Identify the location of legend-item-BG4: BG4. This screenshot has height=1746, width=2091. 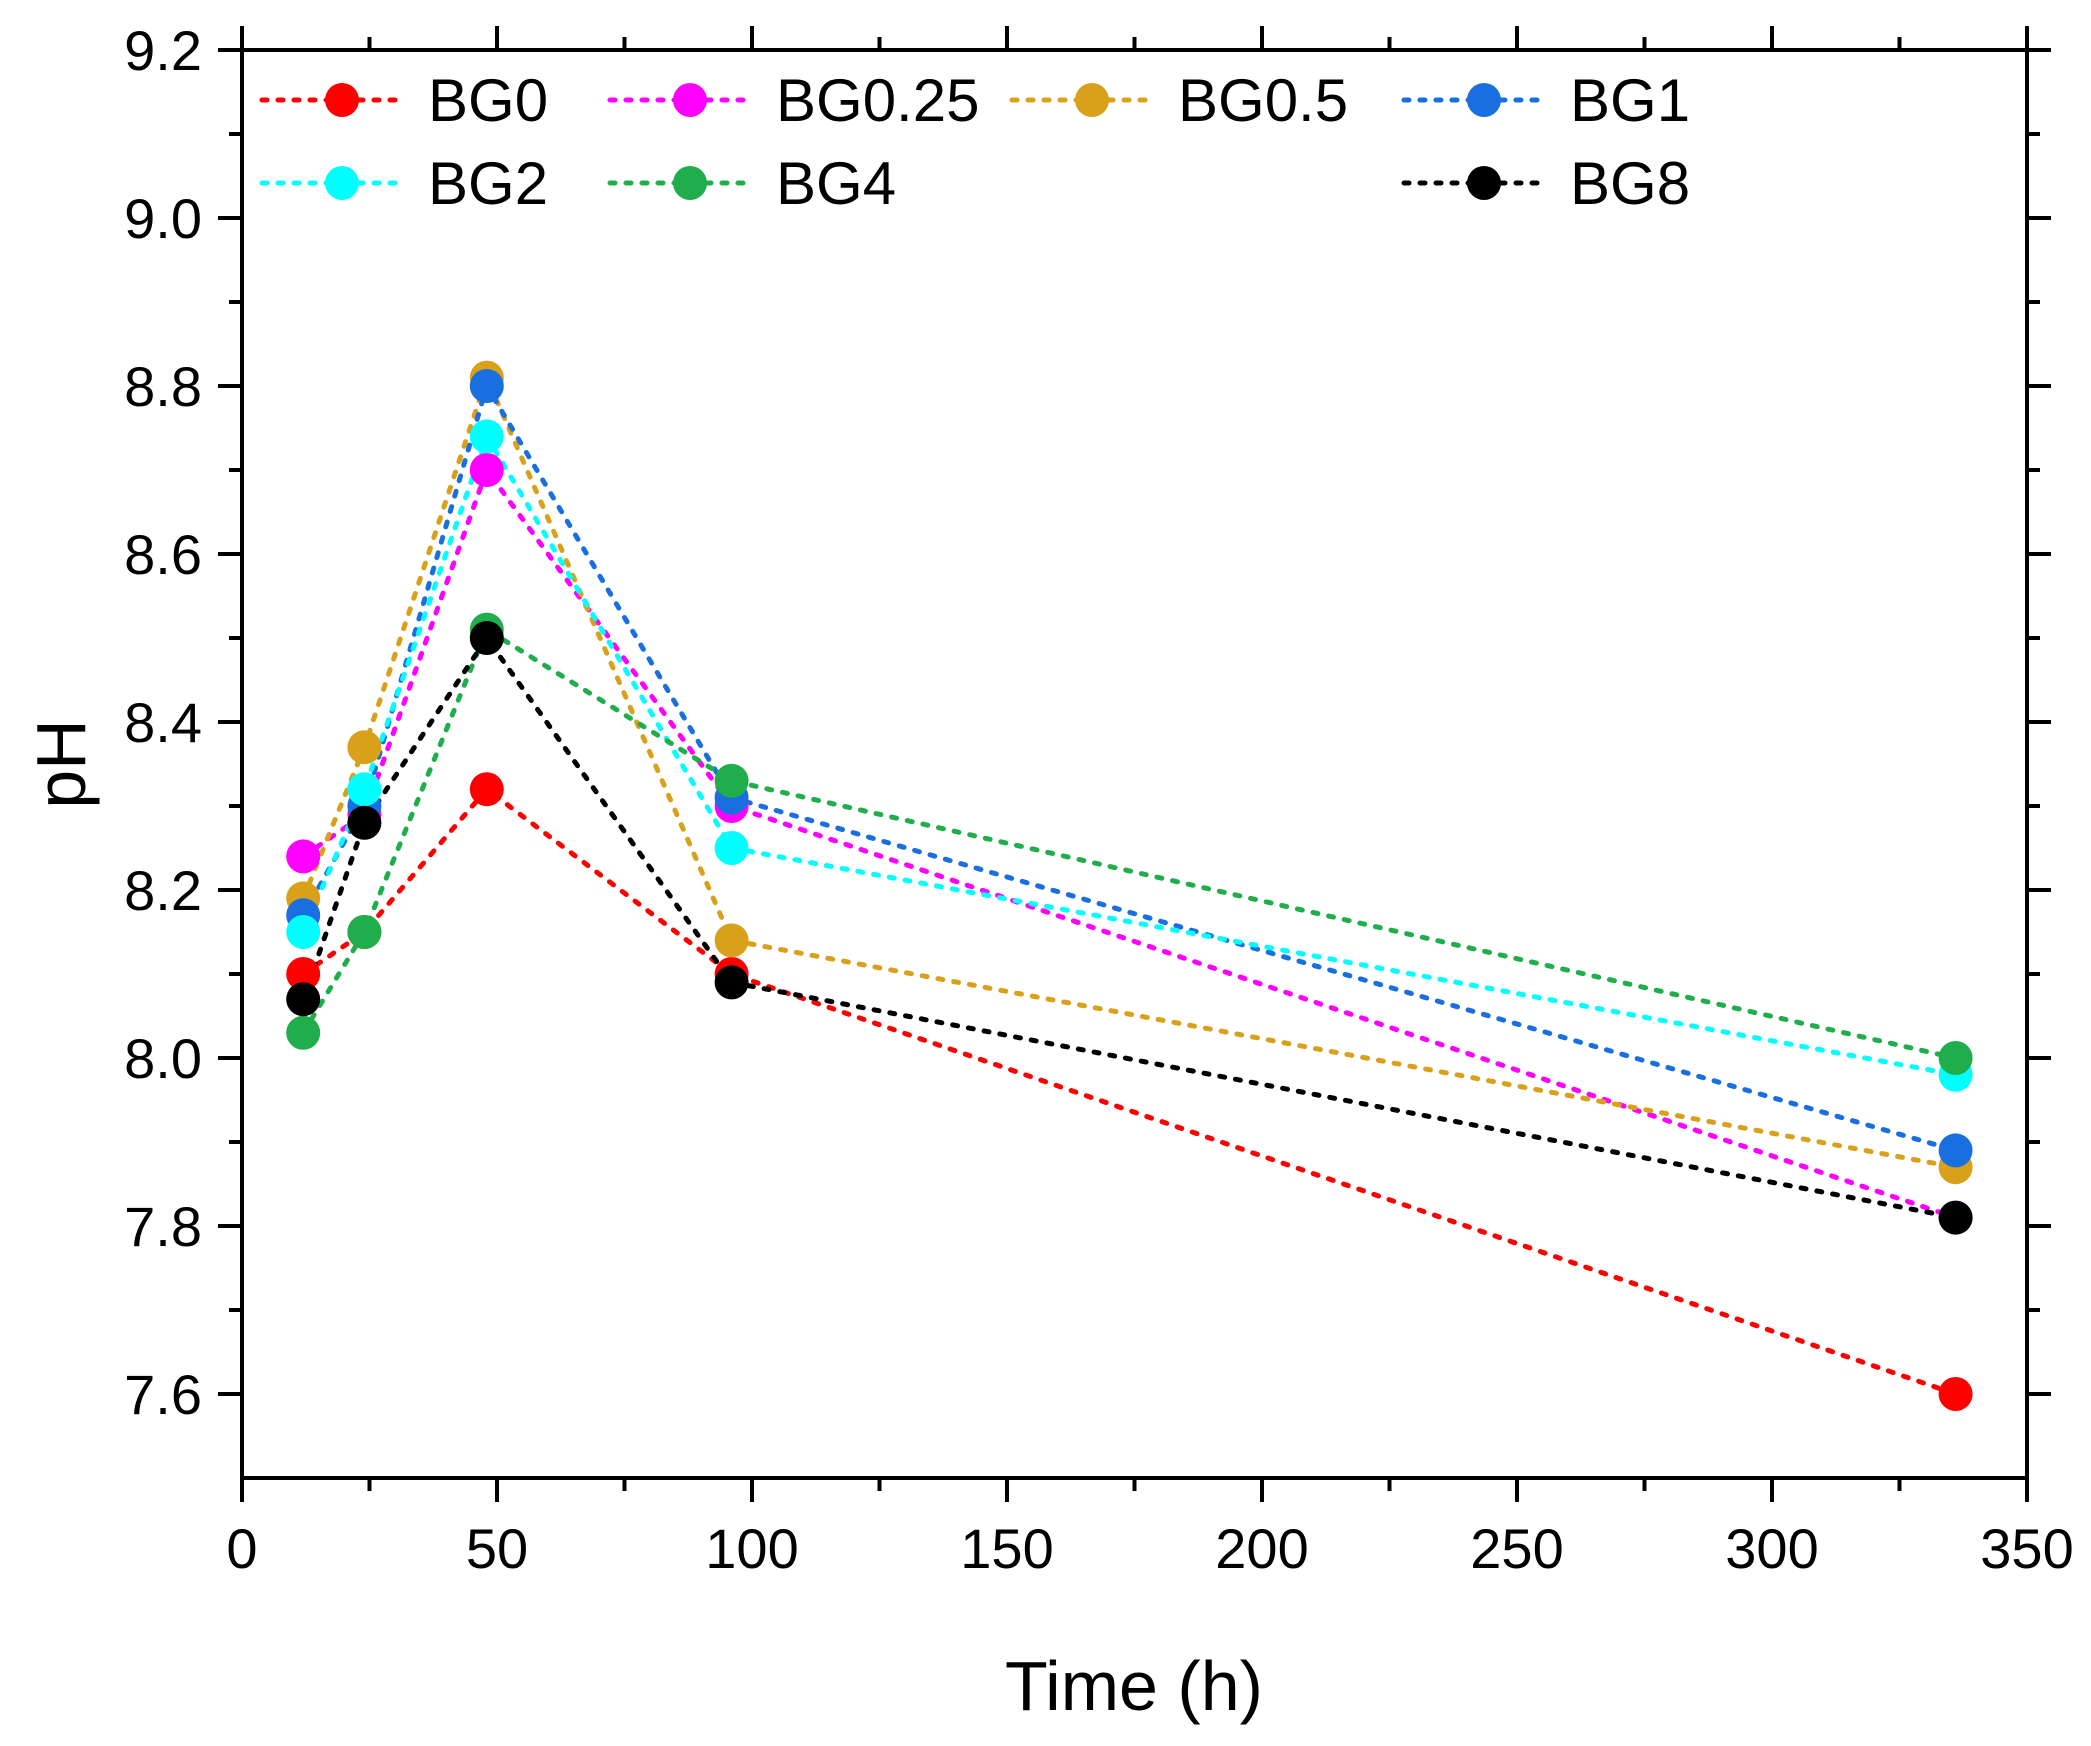
(751, 183).